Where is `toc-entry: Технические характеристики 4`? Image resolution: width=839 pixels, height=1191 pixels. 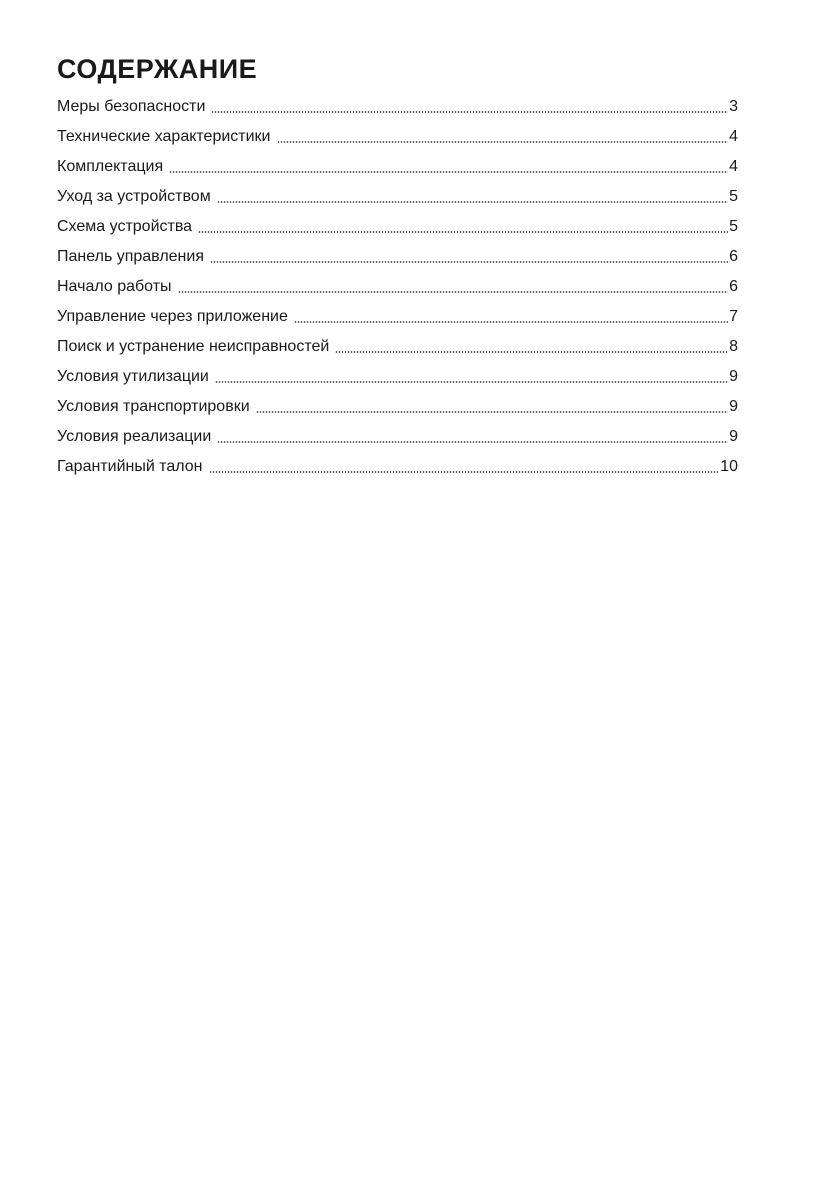
toc-entry: Технические характеристики 4 is located at coordinates (397, 137).